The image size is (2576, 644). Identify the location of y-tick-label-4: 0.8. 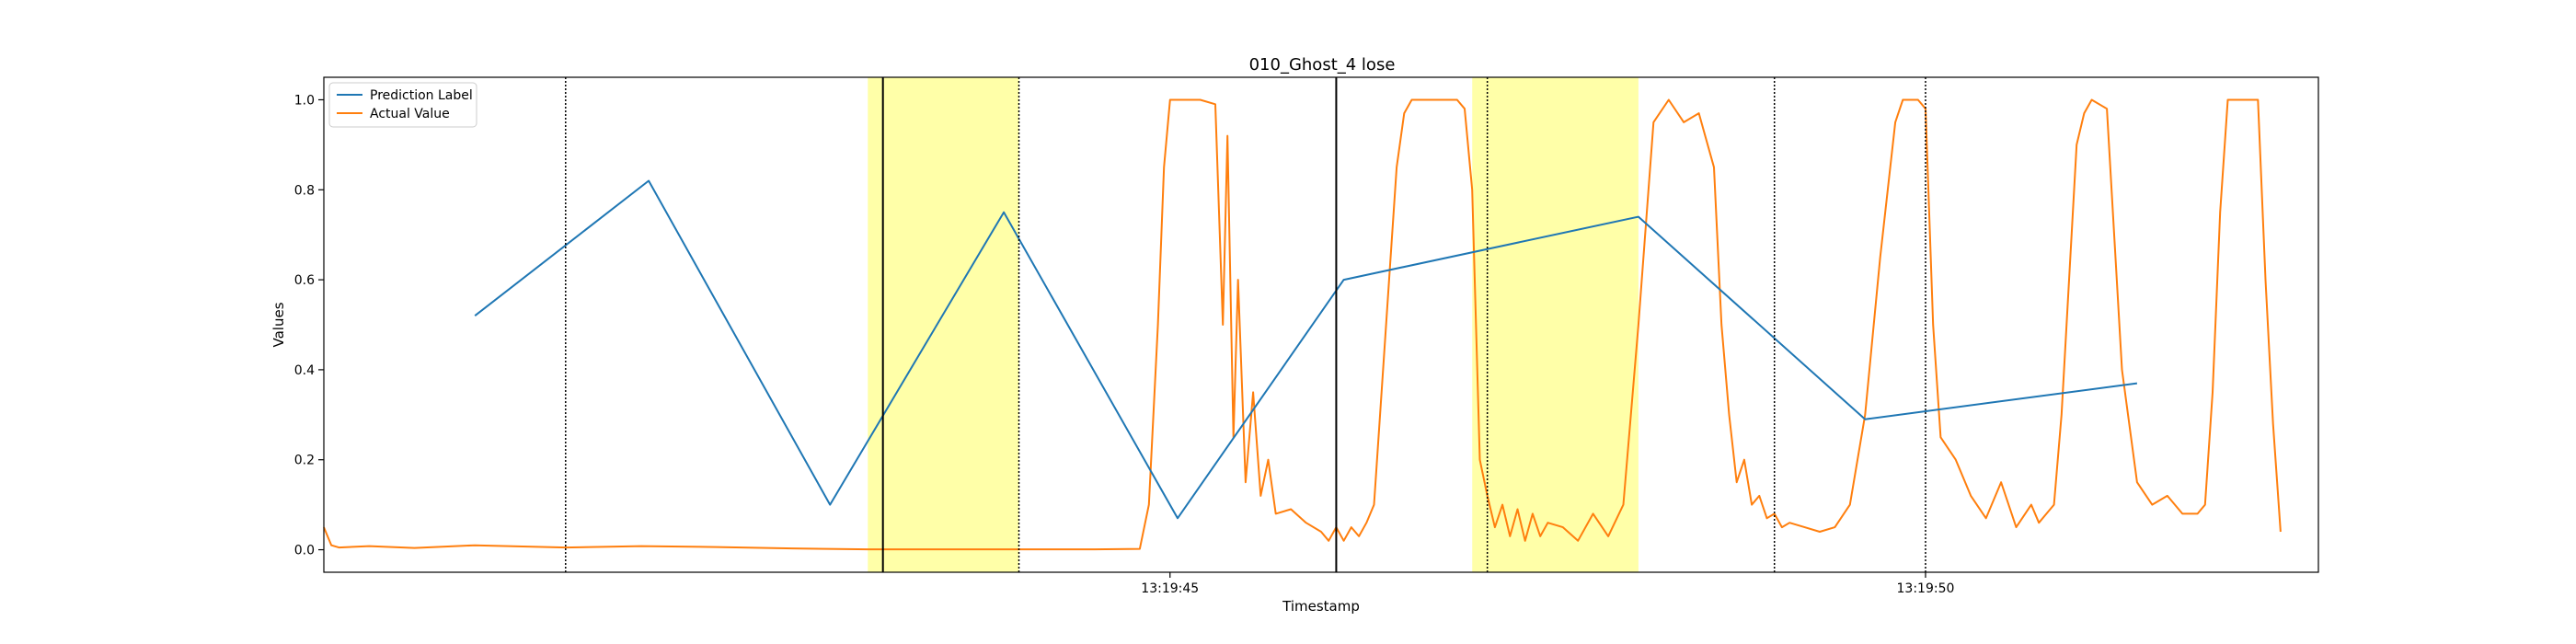
(304, 190).